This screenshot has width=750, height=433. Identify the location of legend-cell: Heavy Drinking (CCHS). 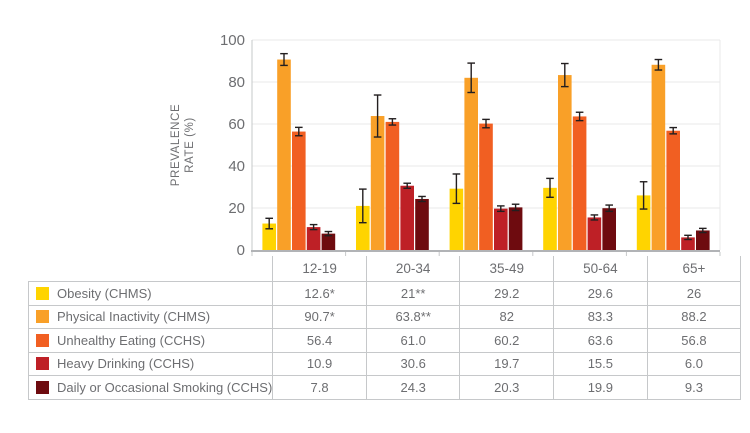
(150, 363).